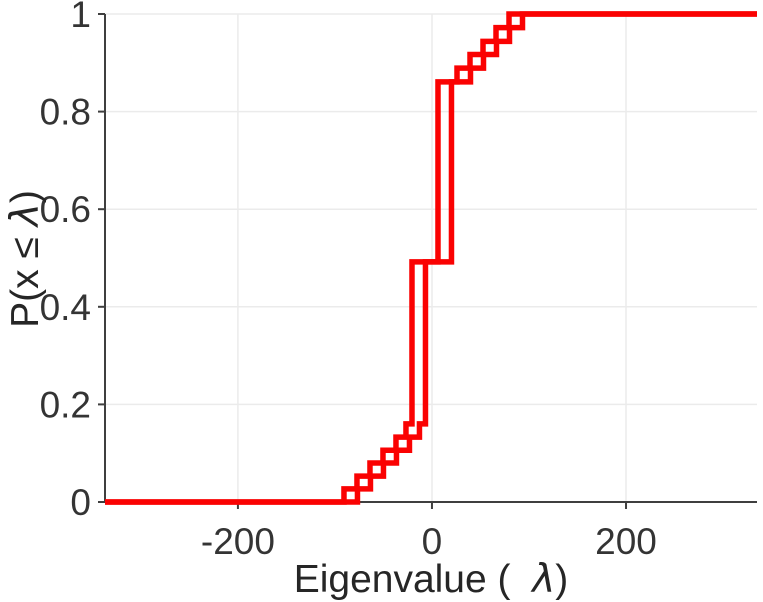 Image resolution: width=763 pixels, height=602 pixels. What do you see at coordinates (432, 541) in the screenshot?
I see `x-tick-label: 0` at bounding box center [432, 541].